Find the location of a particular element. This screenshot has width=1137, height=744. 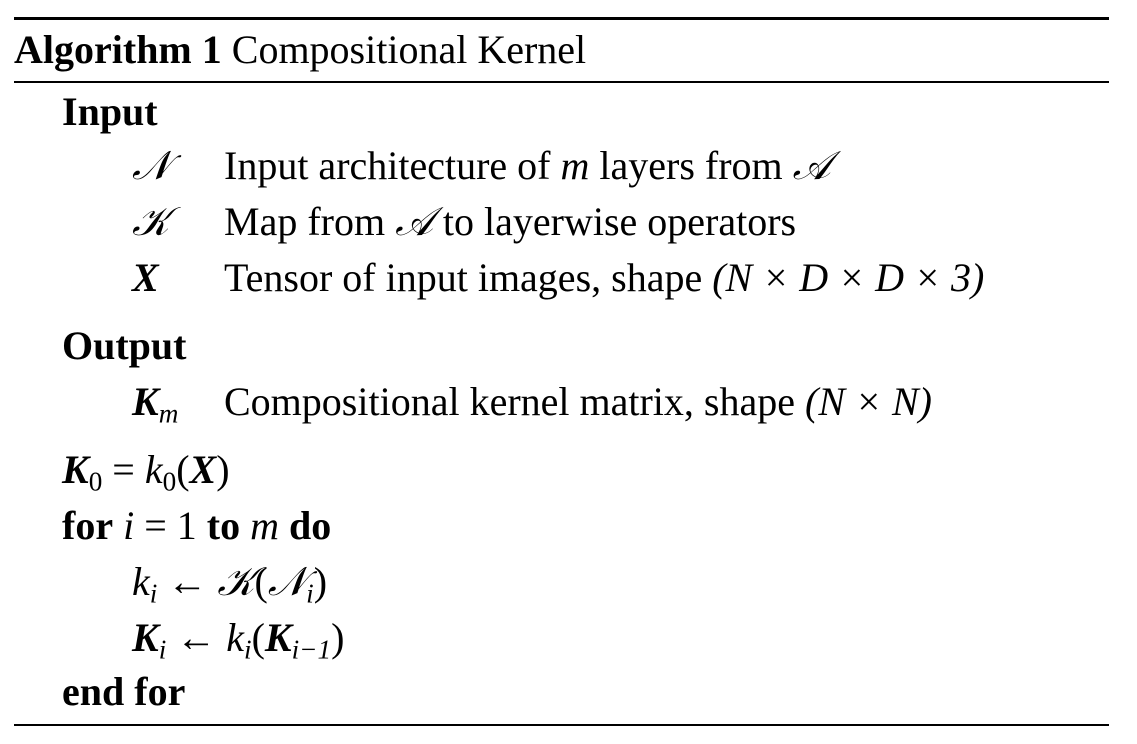

bottom-rule is located at coordinates (561, 725).